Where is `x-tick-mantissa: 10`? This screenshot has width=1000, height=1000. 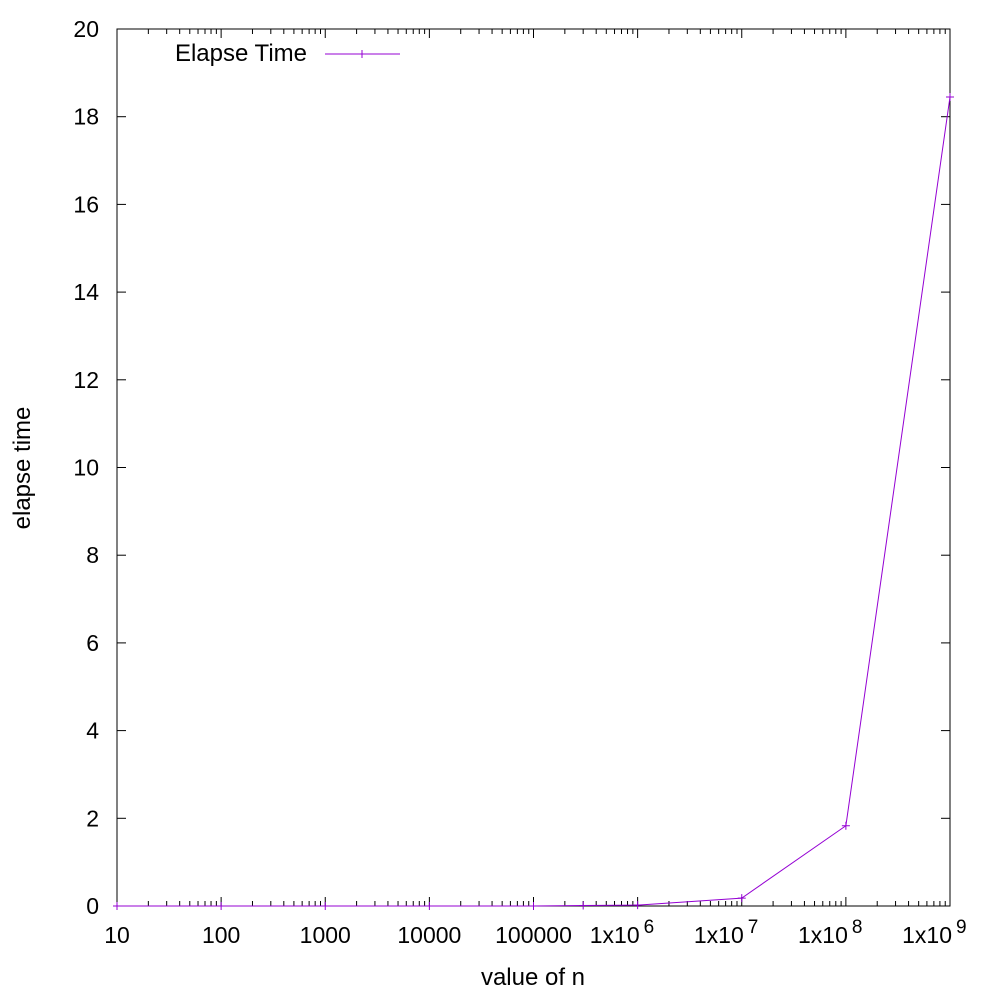
x-tick-mantissa: 10 is located at coordinates (117, 935).